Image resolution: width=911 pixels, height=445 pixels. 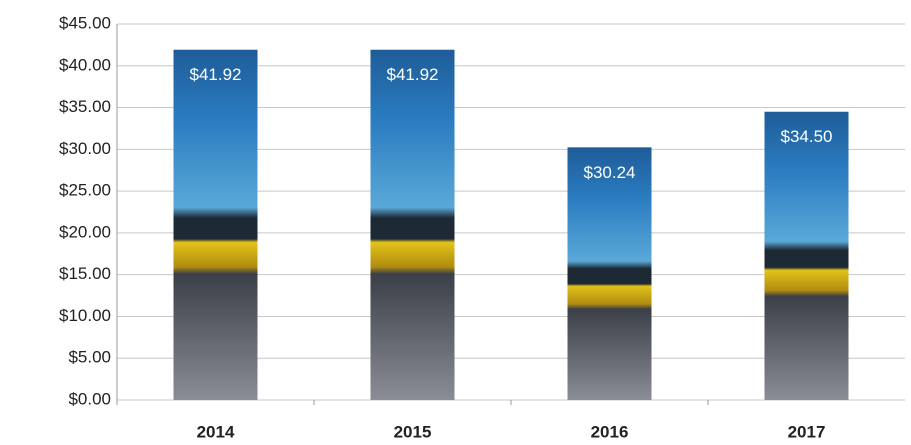 I want to click on y-tick-label: $40.00, so click(x=85, y=64).